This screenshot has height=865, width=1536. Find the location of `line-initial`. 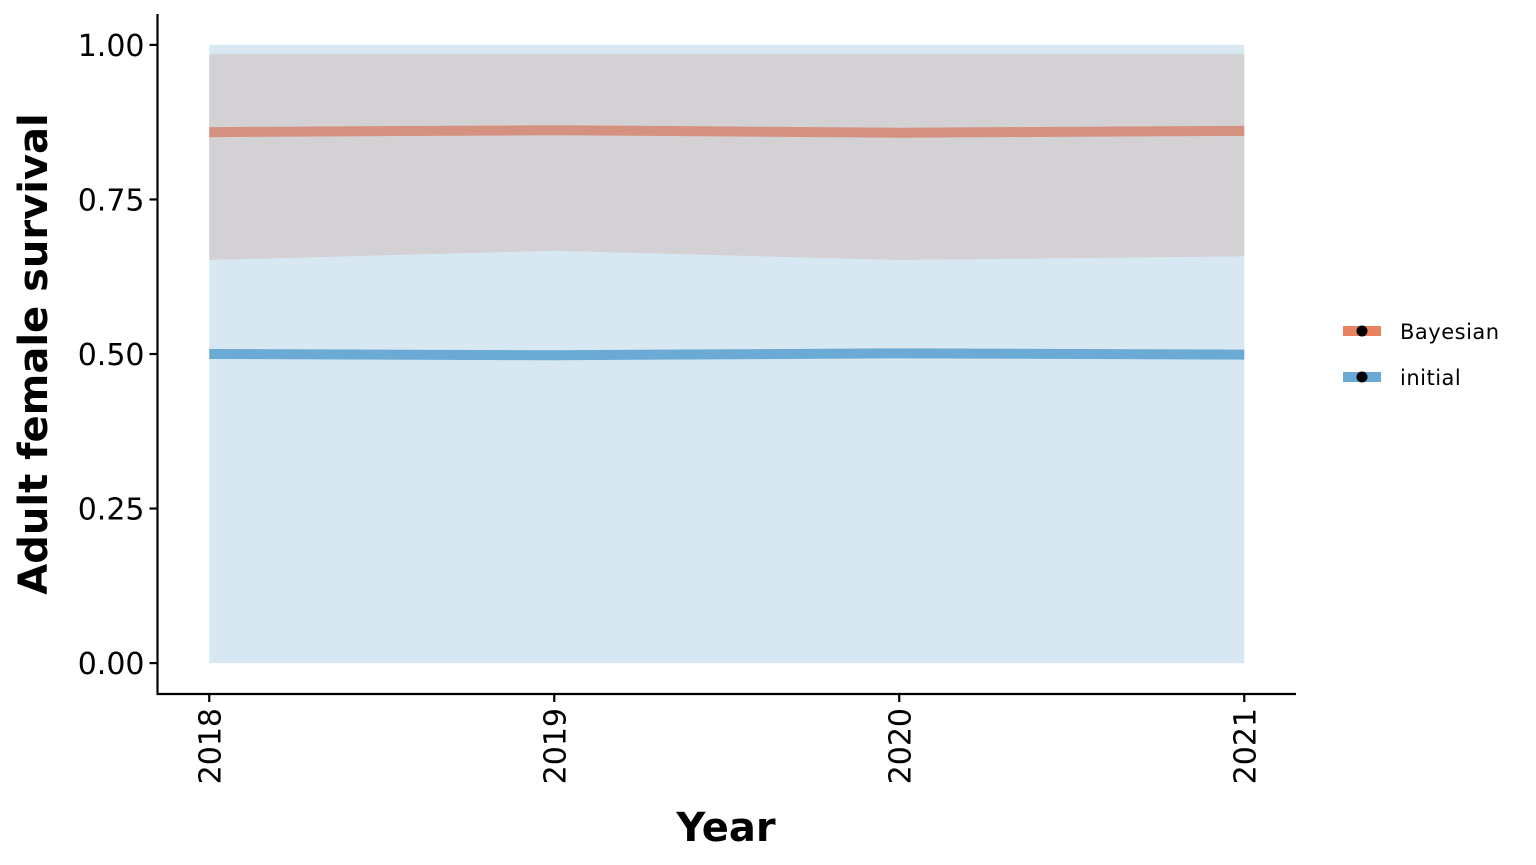

line-initial is located at coordinates (727, 354).